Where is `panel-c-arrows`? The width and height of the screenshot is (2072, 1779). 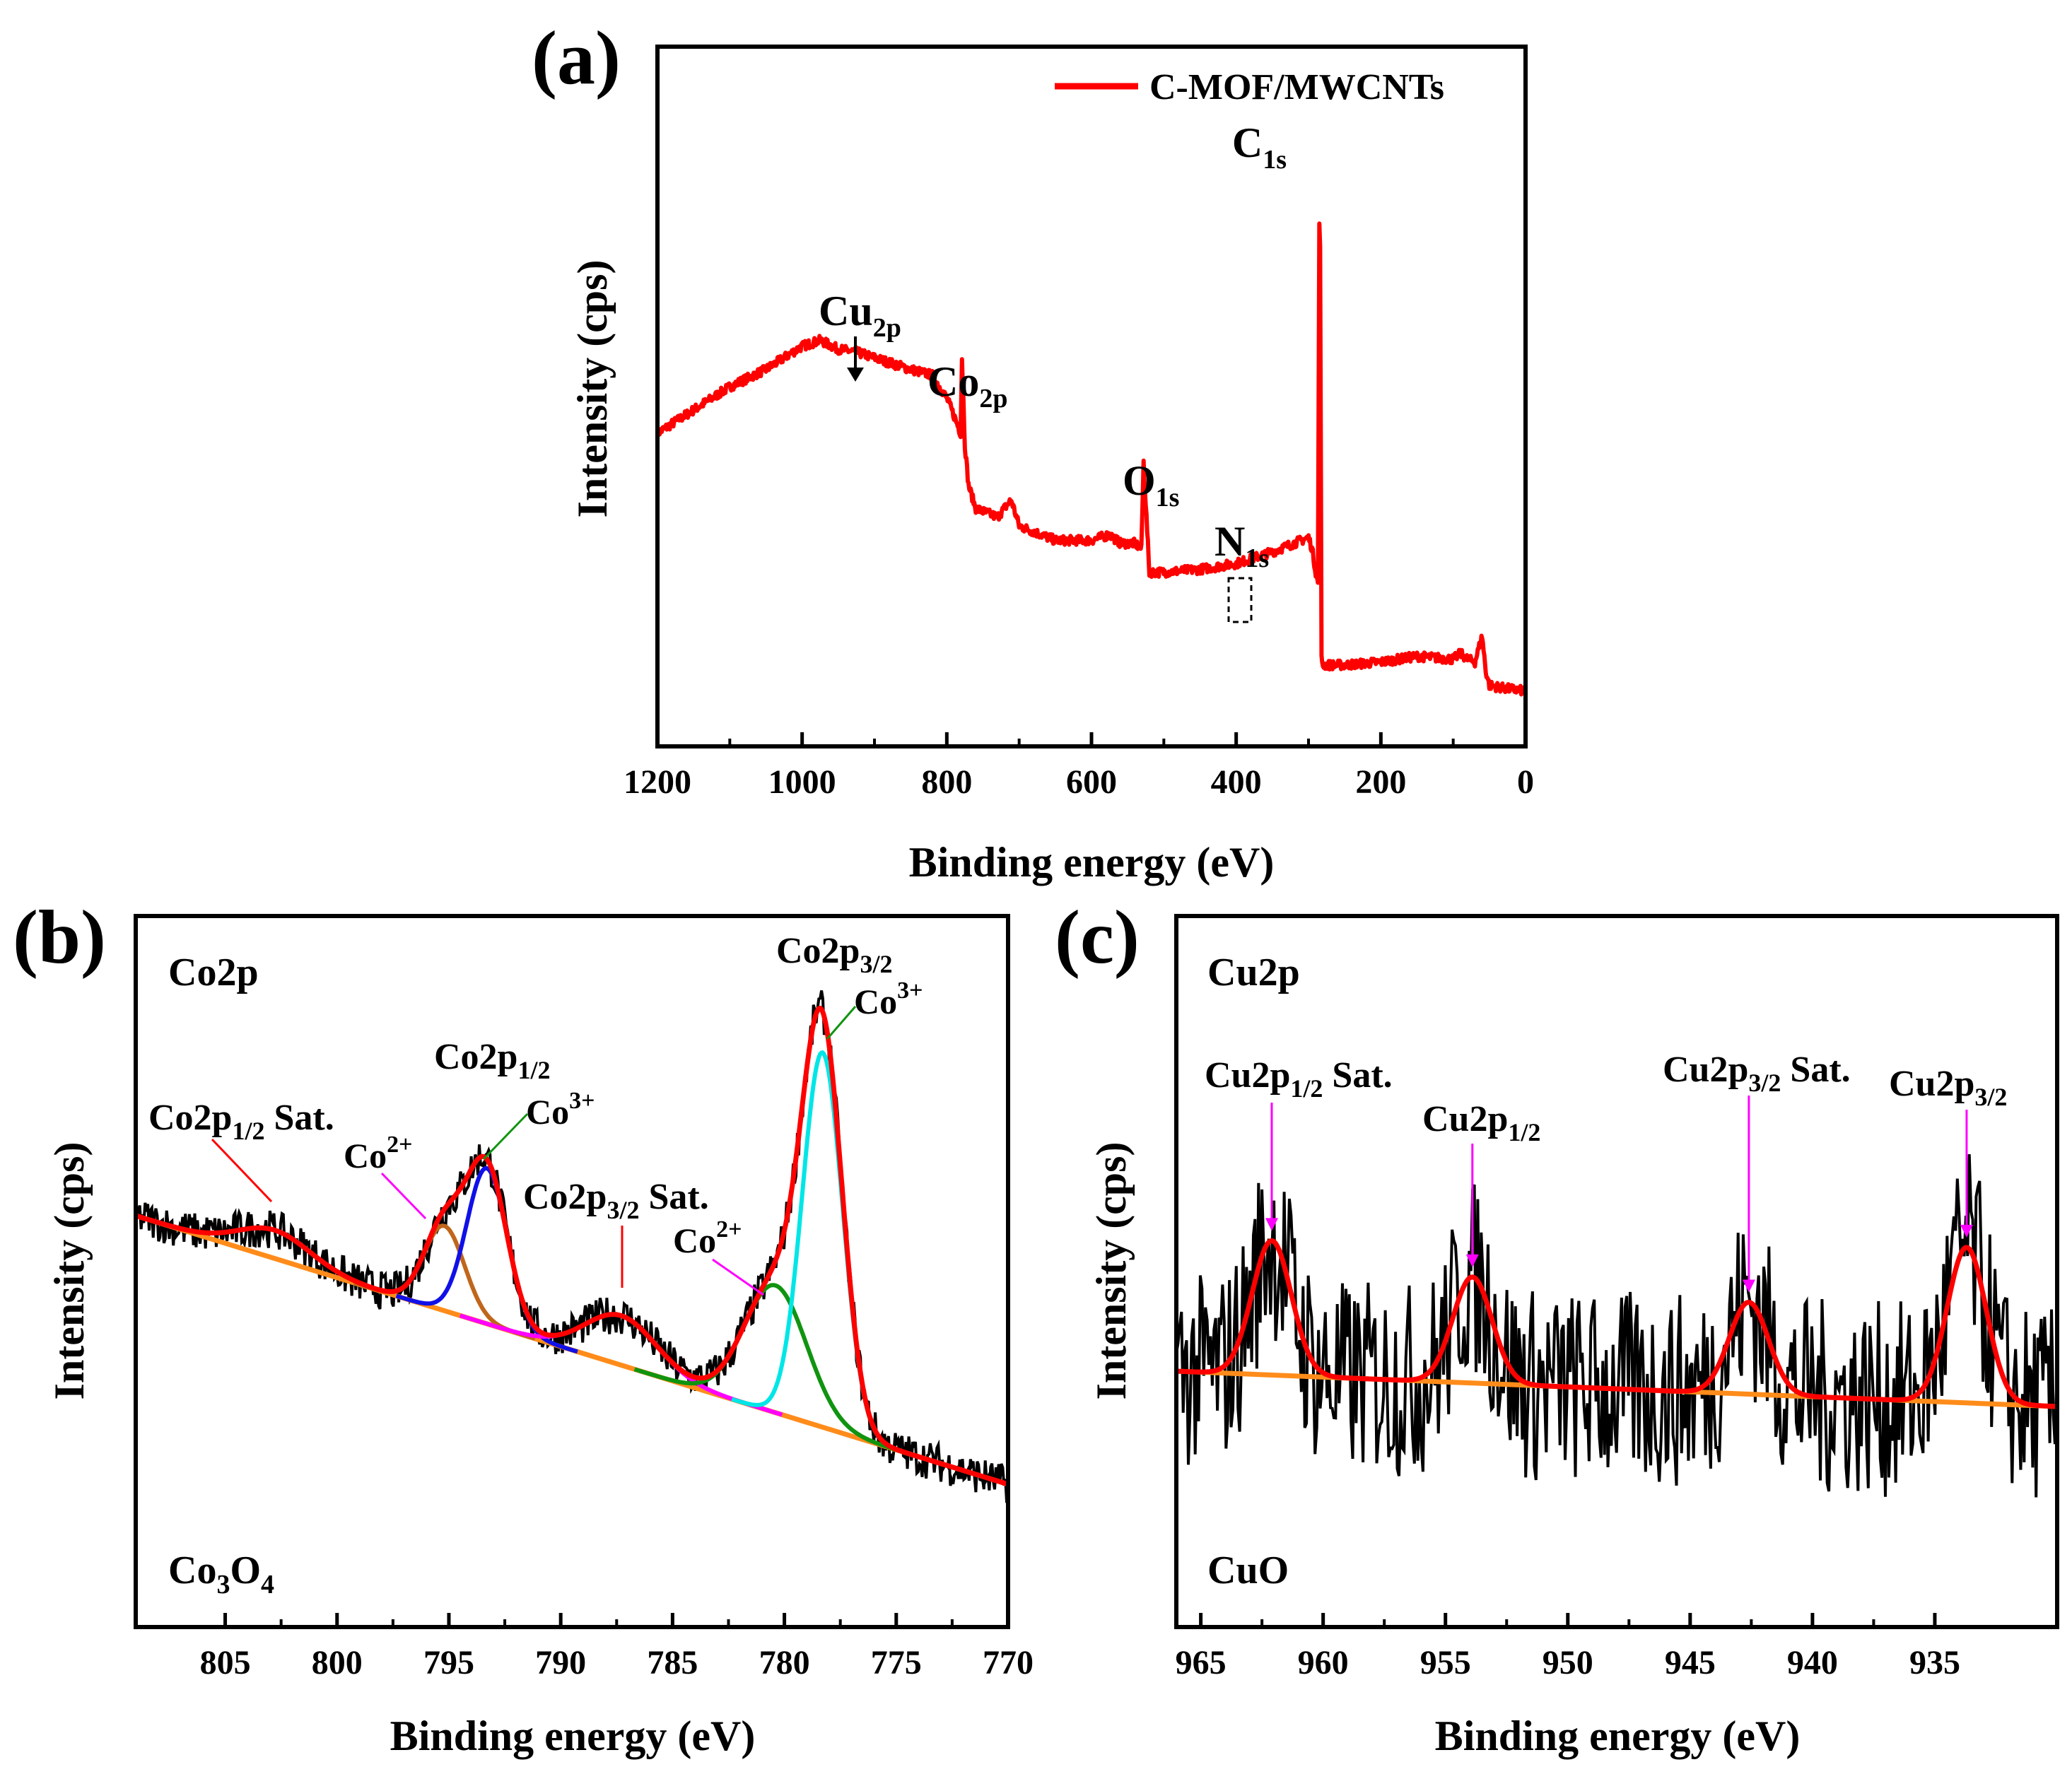 panel-c-arrows is located at coordinates (1619, 1194).